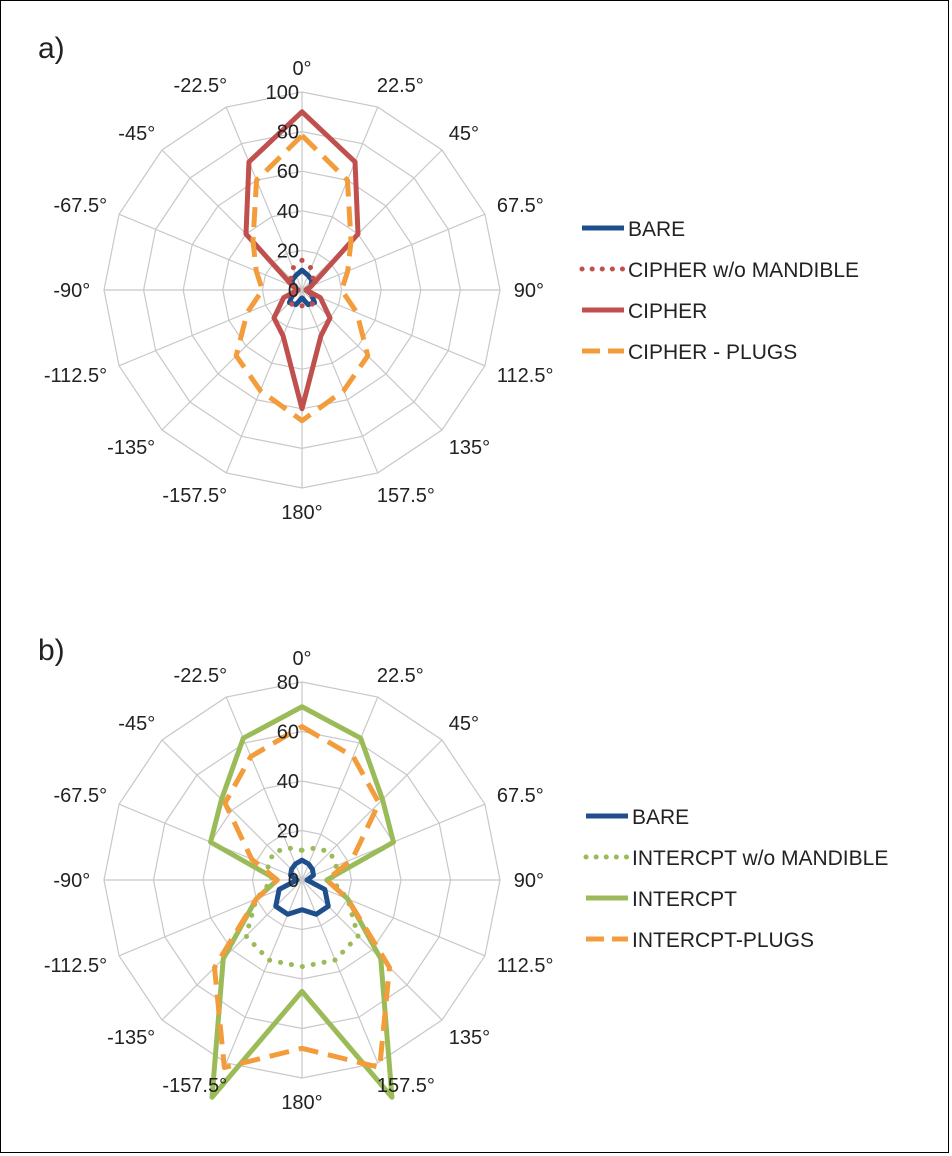 Image resolution: width=952 pixels, height=1156 pixels. What do you see at coordinates (712, 352) in the screenshot?
I see `legend-label: CIPHER - PLUGS` at bounding box center [712, 352].